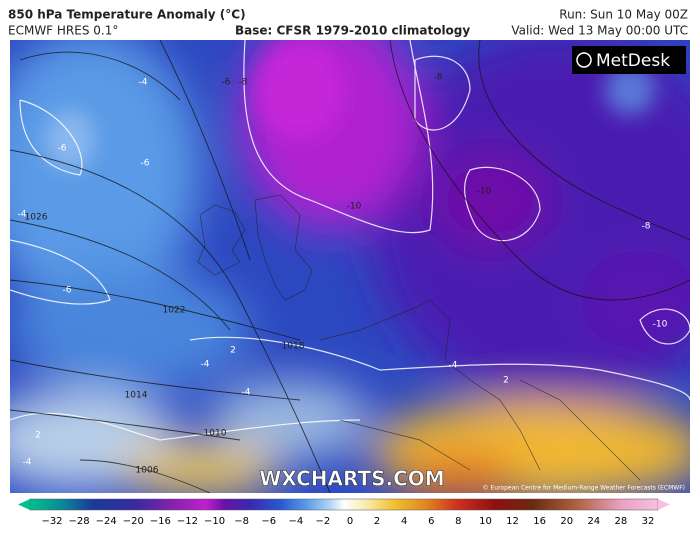 This screenshot has width=700, height=540. I want to click on colorbar-tick-label: 8, so click(458, 521).